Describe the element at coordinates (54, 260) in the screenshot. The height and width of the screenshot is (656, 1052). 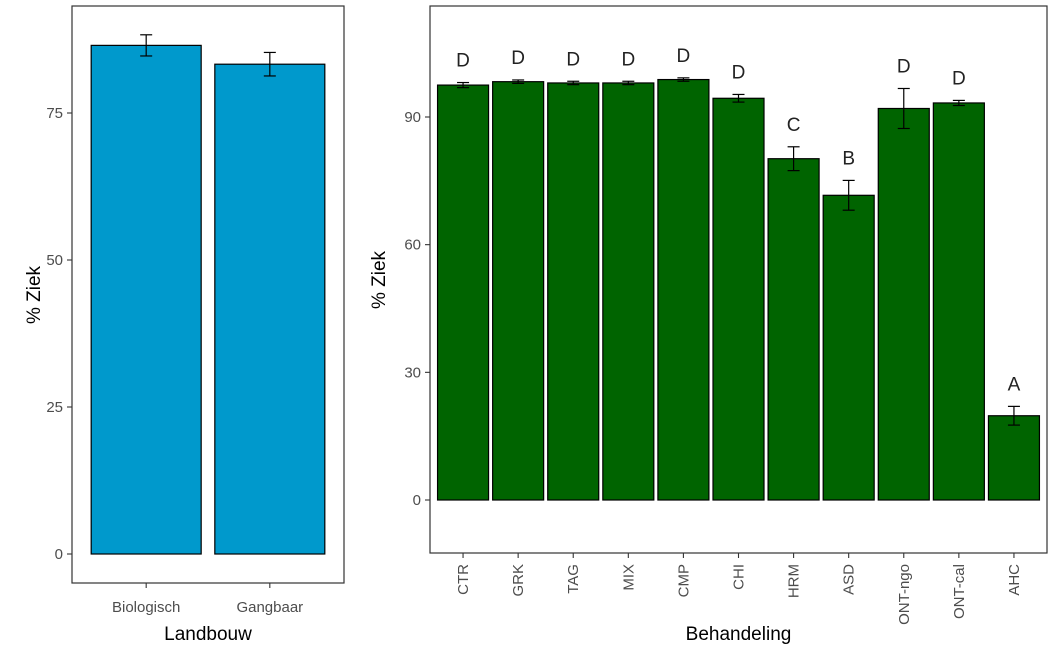
I see `y-tick-label: 50` at that location.